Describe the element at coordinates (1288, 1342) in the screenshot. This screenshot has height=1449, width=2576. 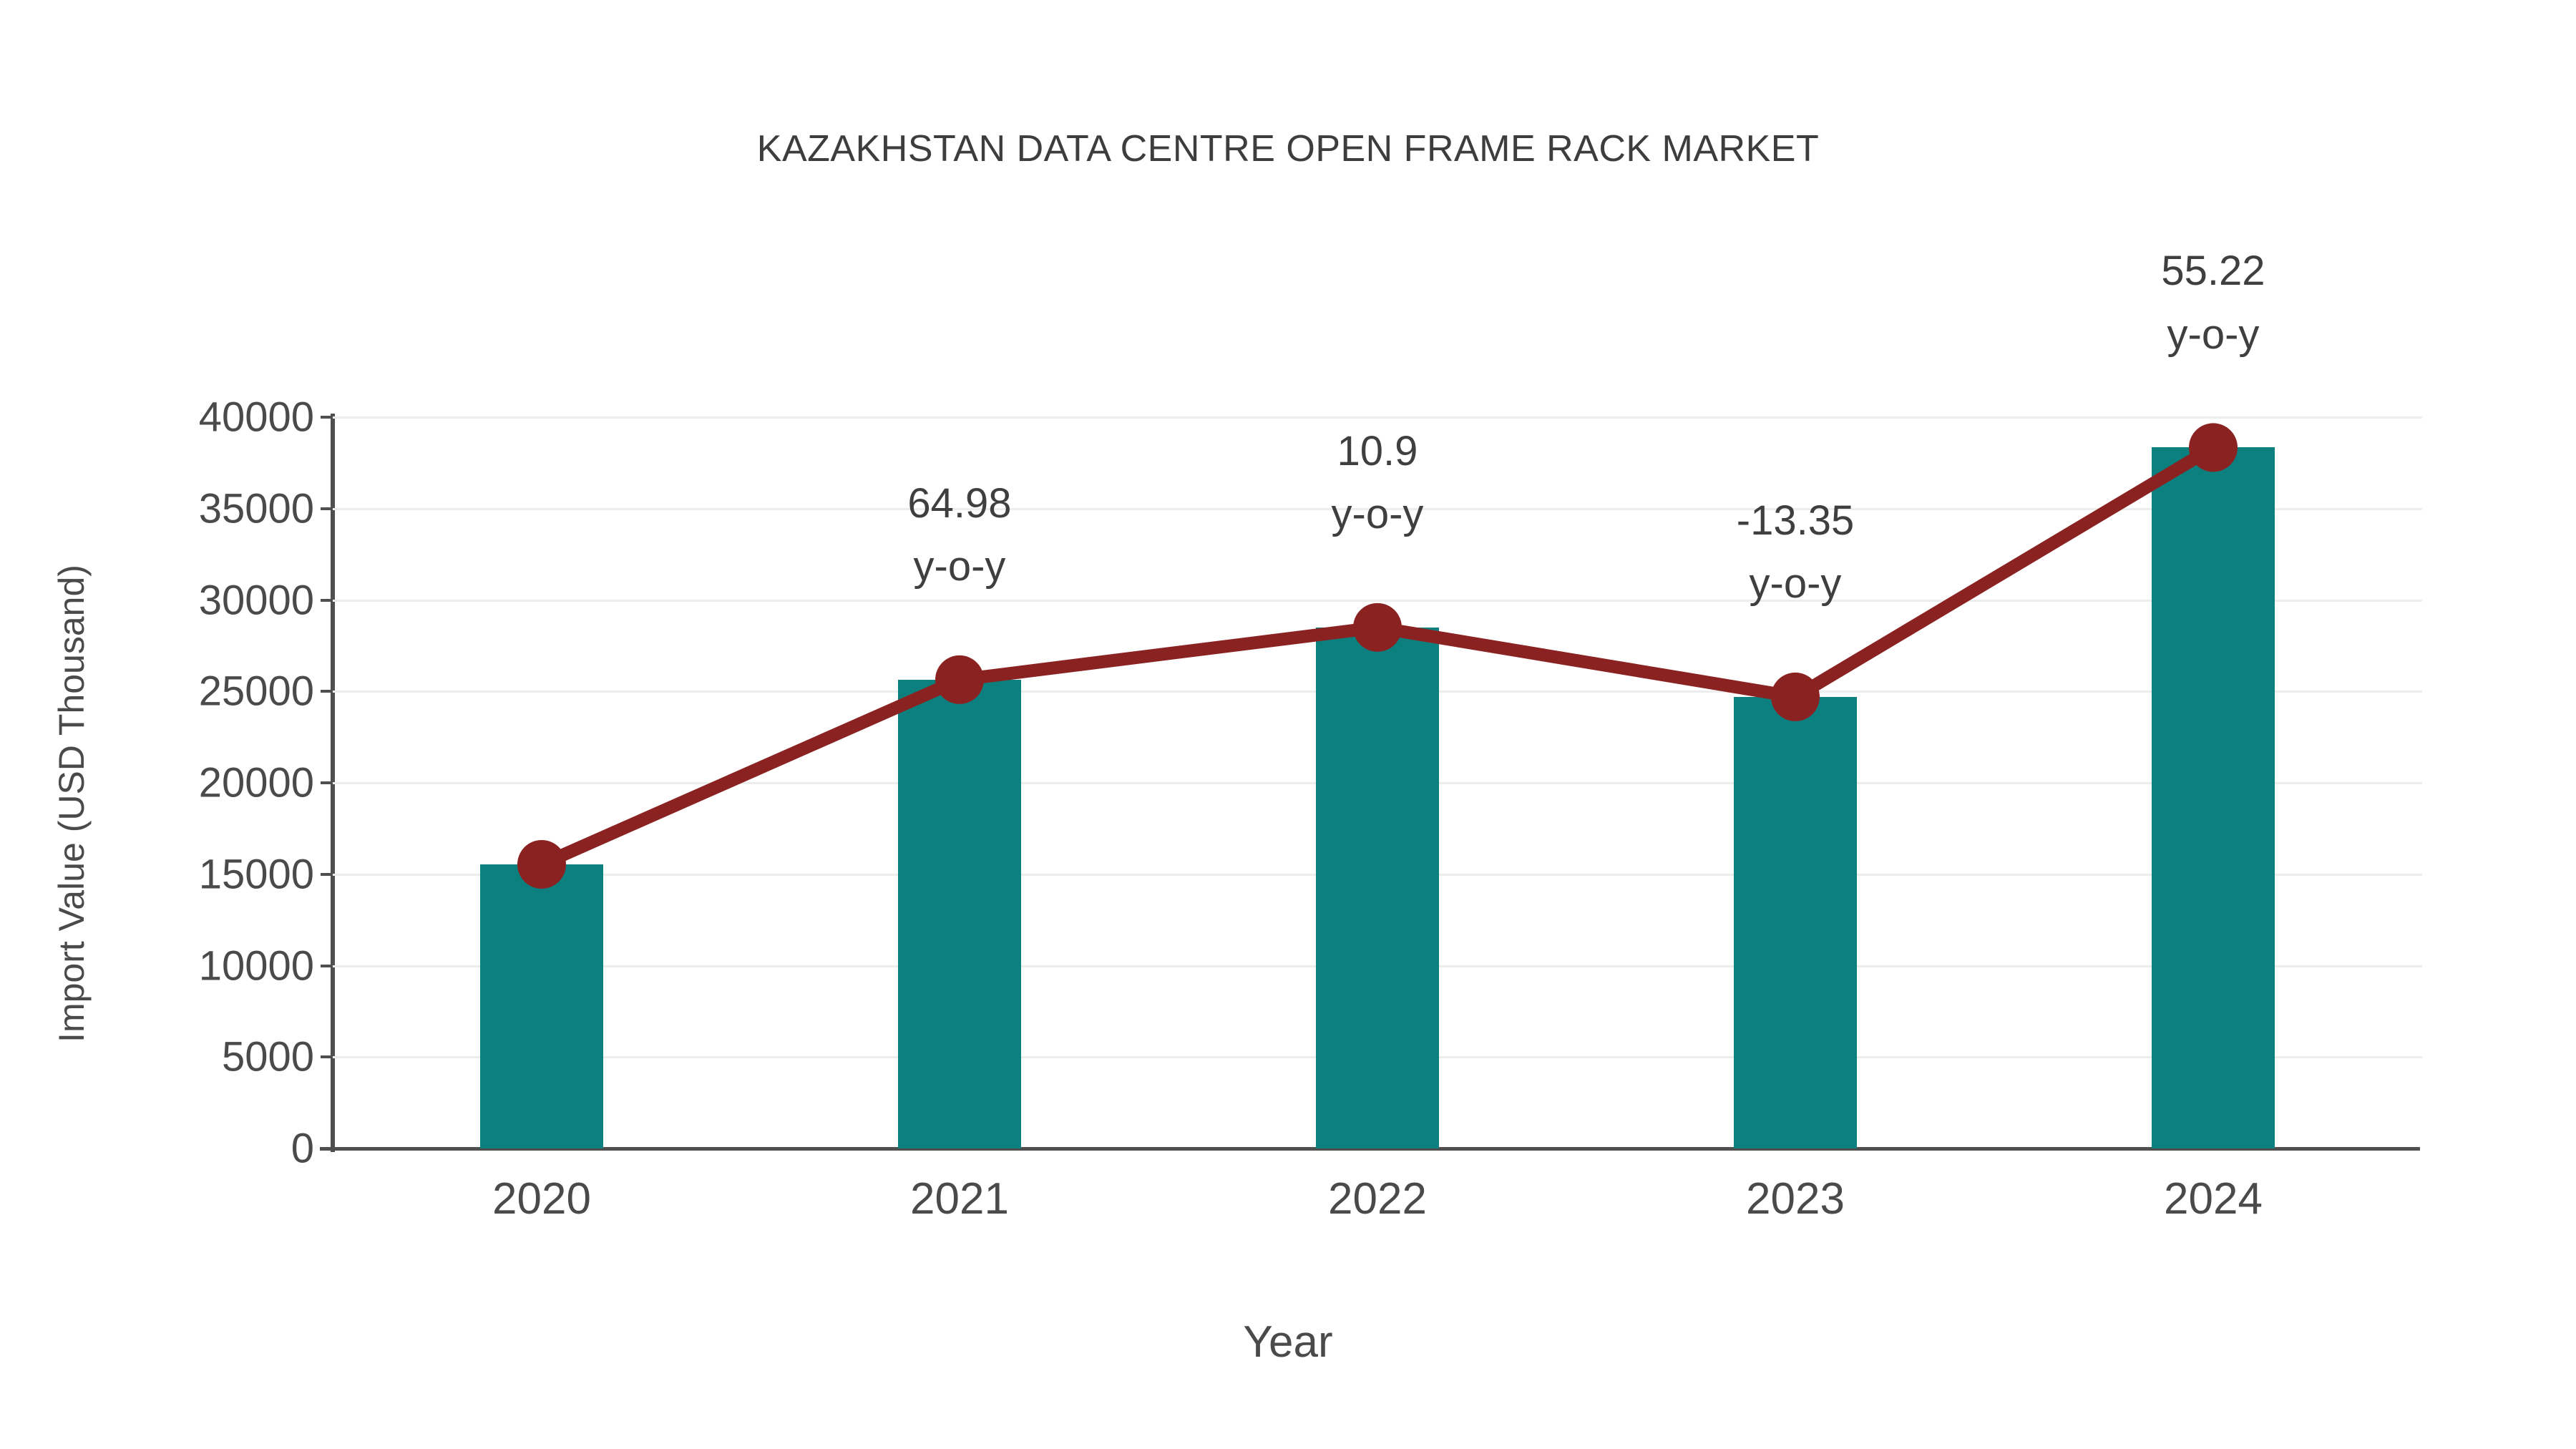
I see `x-axis-title: Year` at that location.